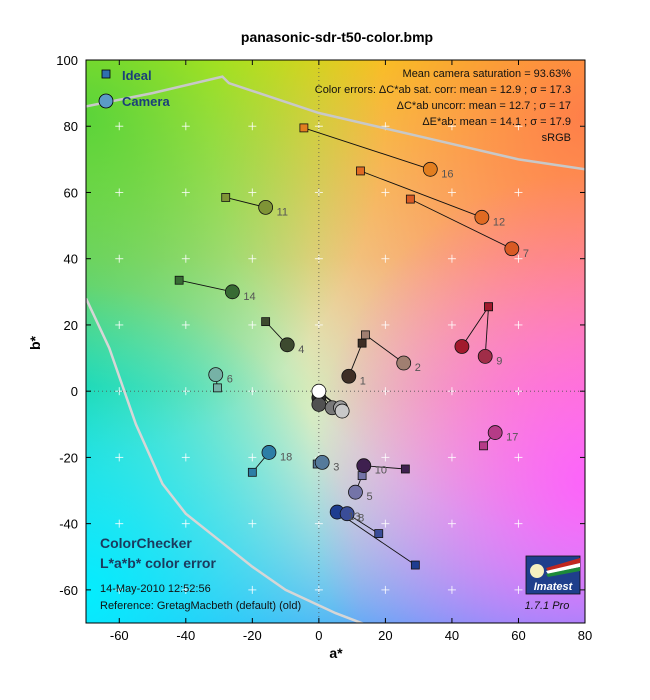 The image size is (650, 700). What do you see at coordinates (134, 88) in the screenshot?
I see `legend: Ideal Camera` at bounding box center [134, 88].